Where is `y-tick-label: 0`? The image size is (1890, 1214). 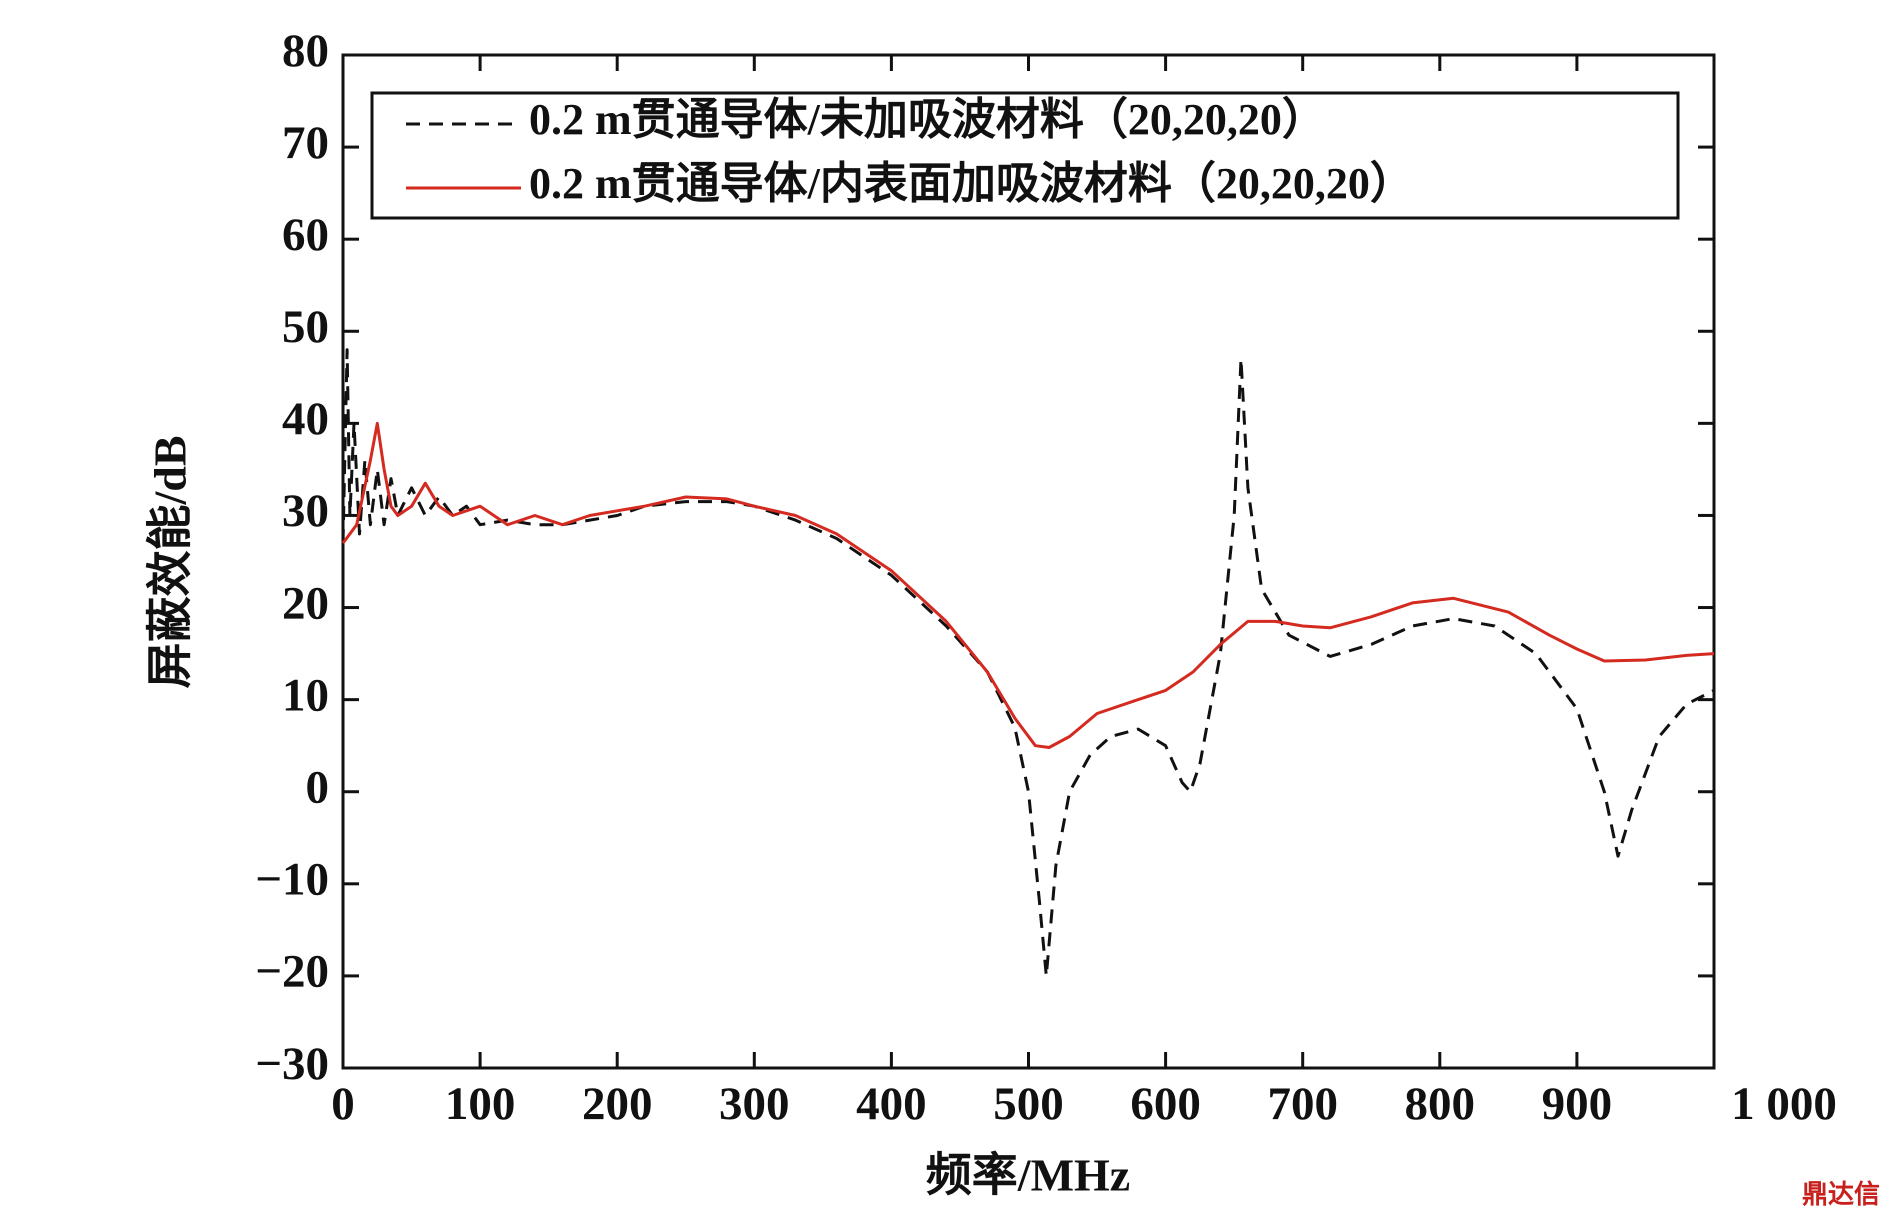 y-tick-label: 0 is located at coordinates (318, 788).